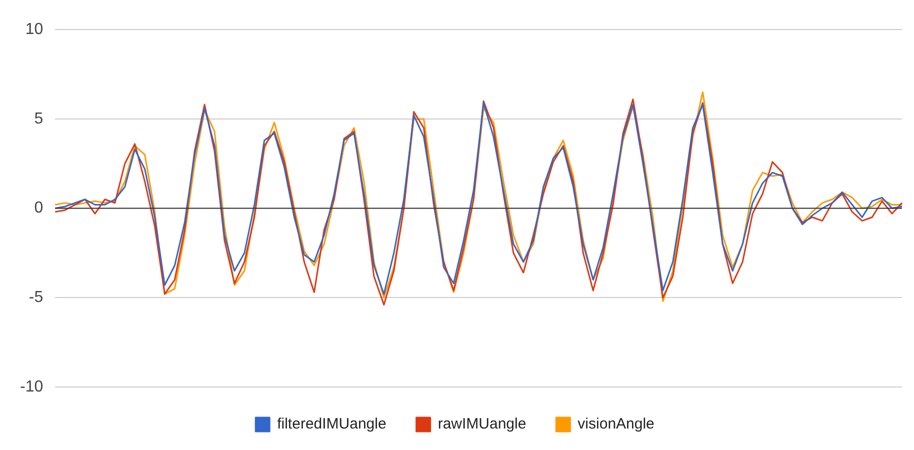 The image size is (914, 450). What do you see at coordinates (34, 29) in the screenshot?
I see `y-tick-label: 10` at bounding box center [34, 29].